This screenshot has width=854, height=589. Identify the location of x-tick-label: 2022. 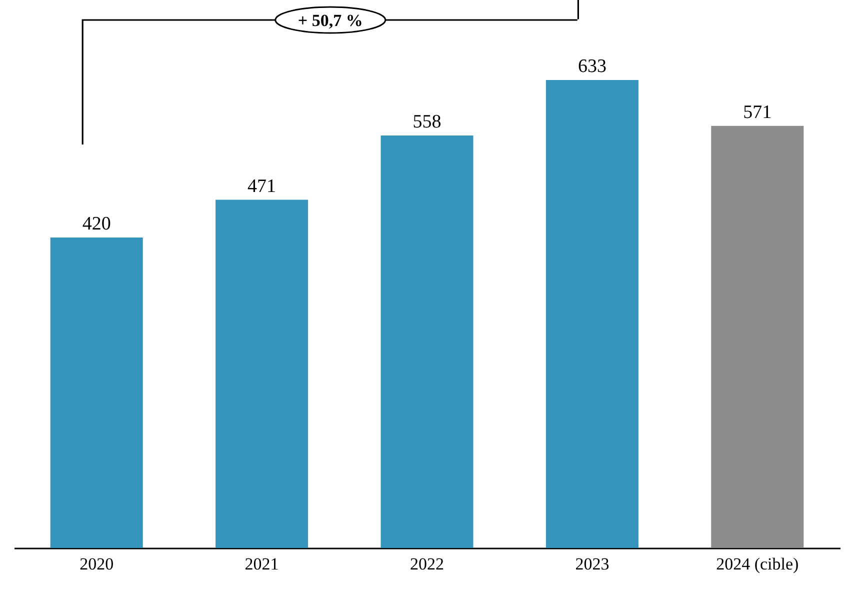
(427, 564).